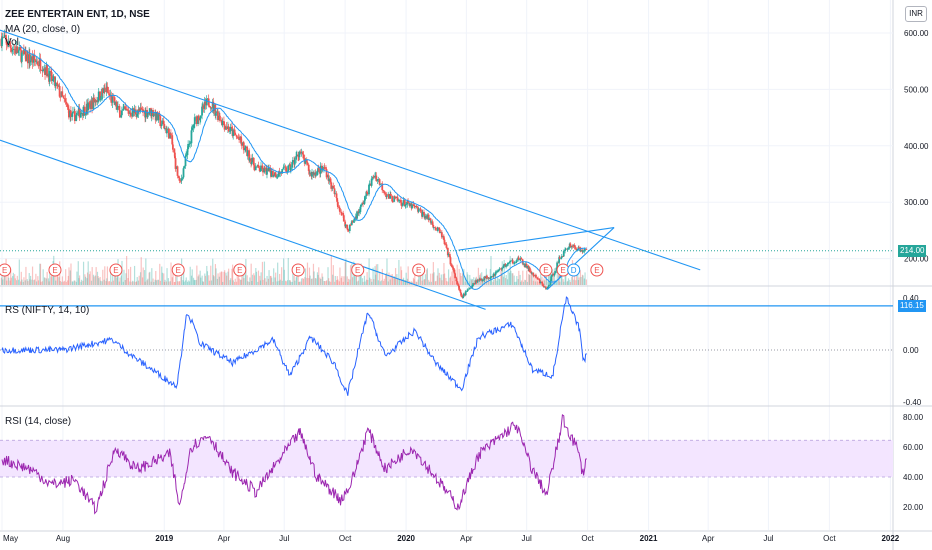 This screenshot has width=932, height=550. What do you see at coordinates (164, 538) in the screenshot?
I see `x-axis-label: 2019` at bounding box center [164, 538].